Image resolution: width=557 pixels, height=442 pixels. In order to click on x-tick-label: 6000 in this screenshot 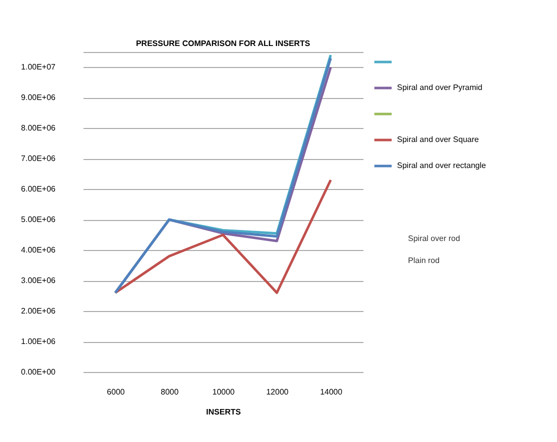, I will do `click(116, 392)`.